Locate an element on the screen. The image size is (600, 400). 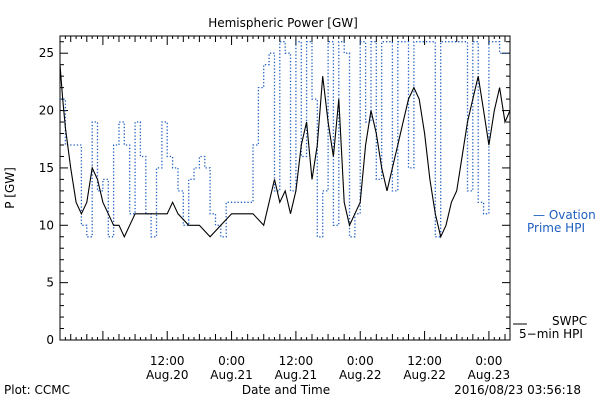
footer-timestamp: 2016/08/23 03:56:18 is located at coordinates (517, 390).